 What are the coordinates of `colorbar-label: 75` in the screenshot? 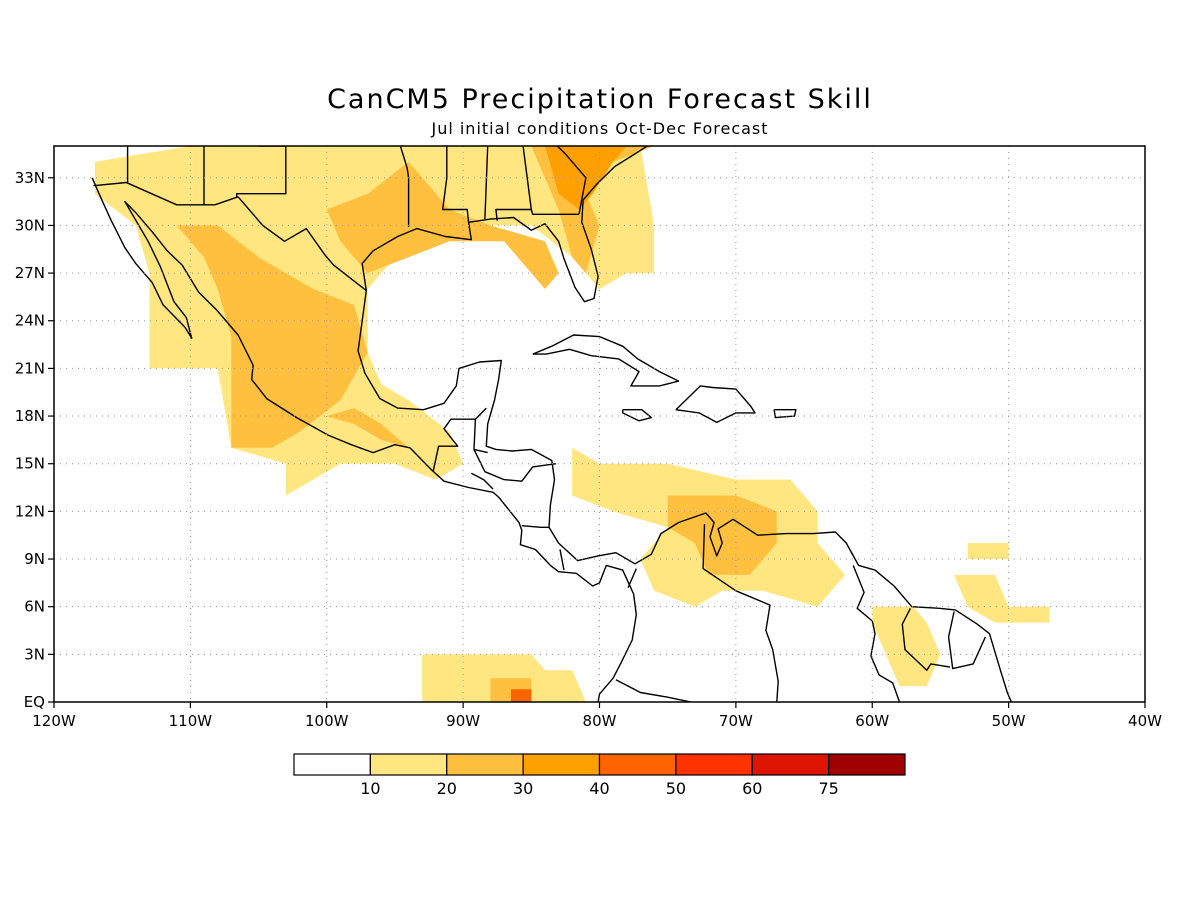 It's located at (828, 788).